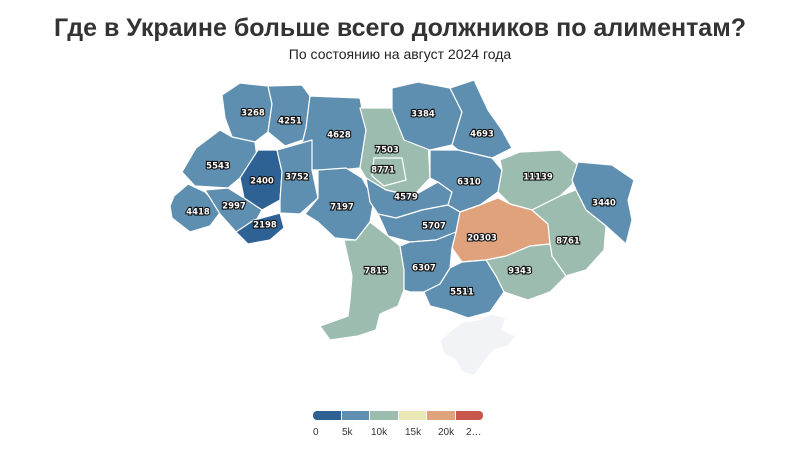 Image resolution: width=800 pixels, height=453 pixels. What do you see at coordinates (462, 293) in the screenshot?
I see `region-value-label: 5511` at bounding box center [462, 293].